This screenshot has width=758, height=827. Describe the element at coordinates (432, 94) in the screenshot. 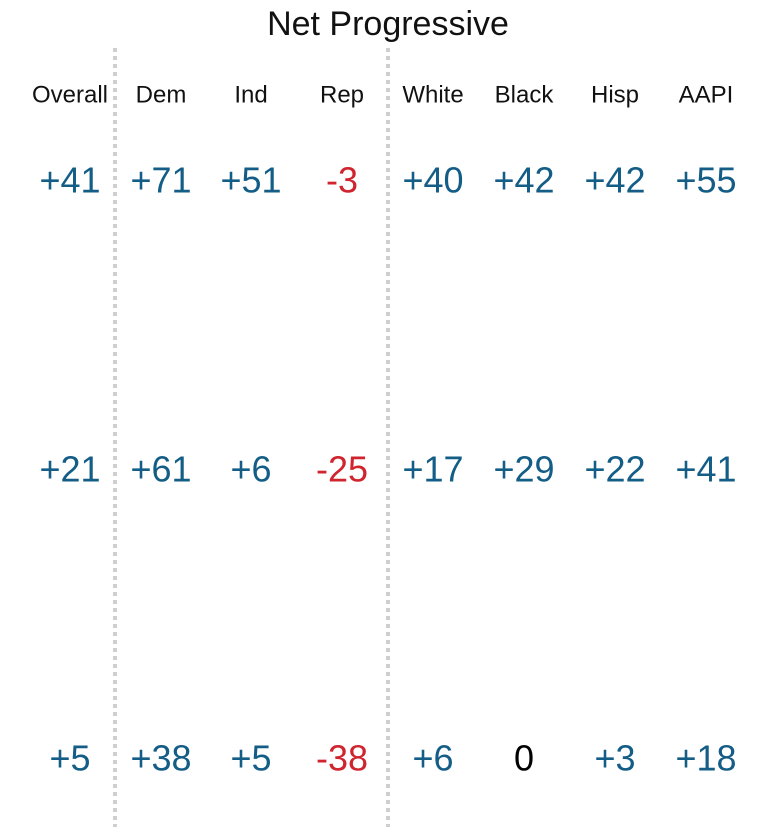

I see `column-header: White` at that location.